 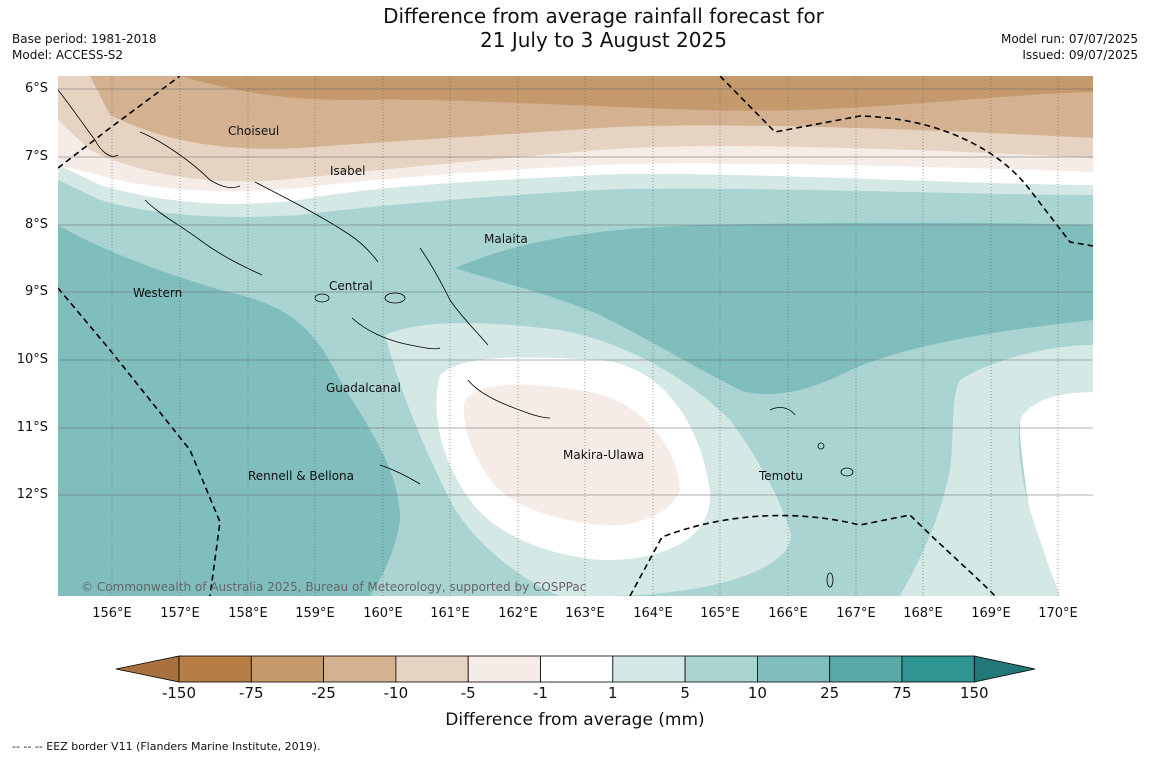 What do you see at coordinates (348, 171) in the screenshot?
I see `region-label-isabel: Isabel` at bounding box center [348, 171].